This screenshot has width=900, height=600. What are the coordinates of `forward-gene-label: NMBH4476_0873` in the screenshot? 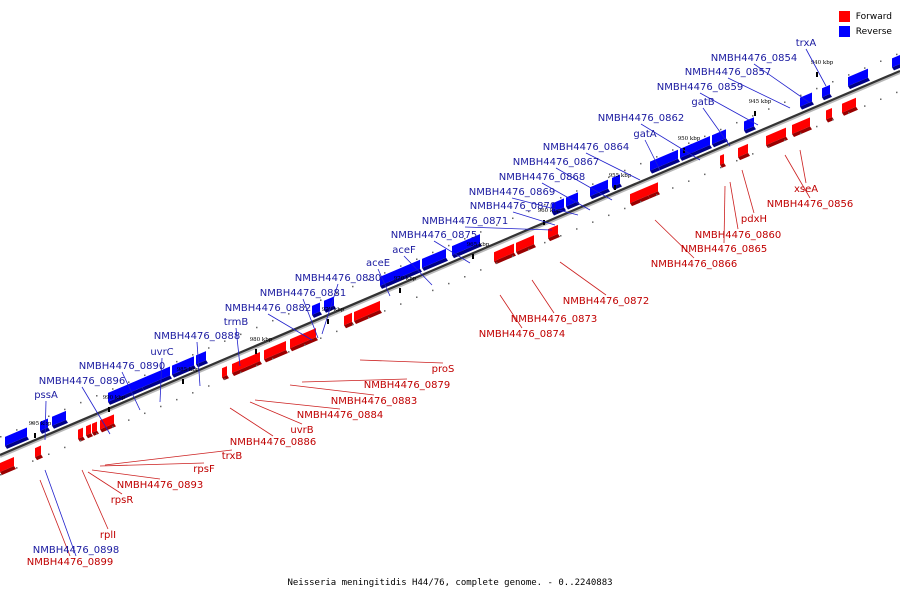 It's located at (554, 319).